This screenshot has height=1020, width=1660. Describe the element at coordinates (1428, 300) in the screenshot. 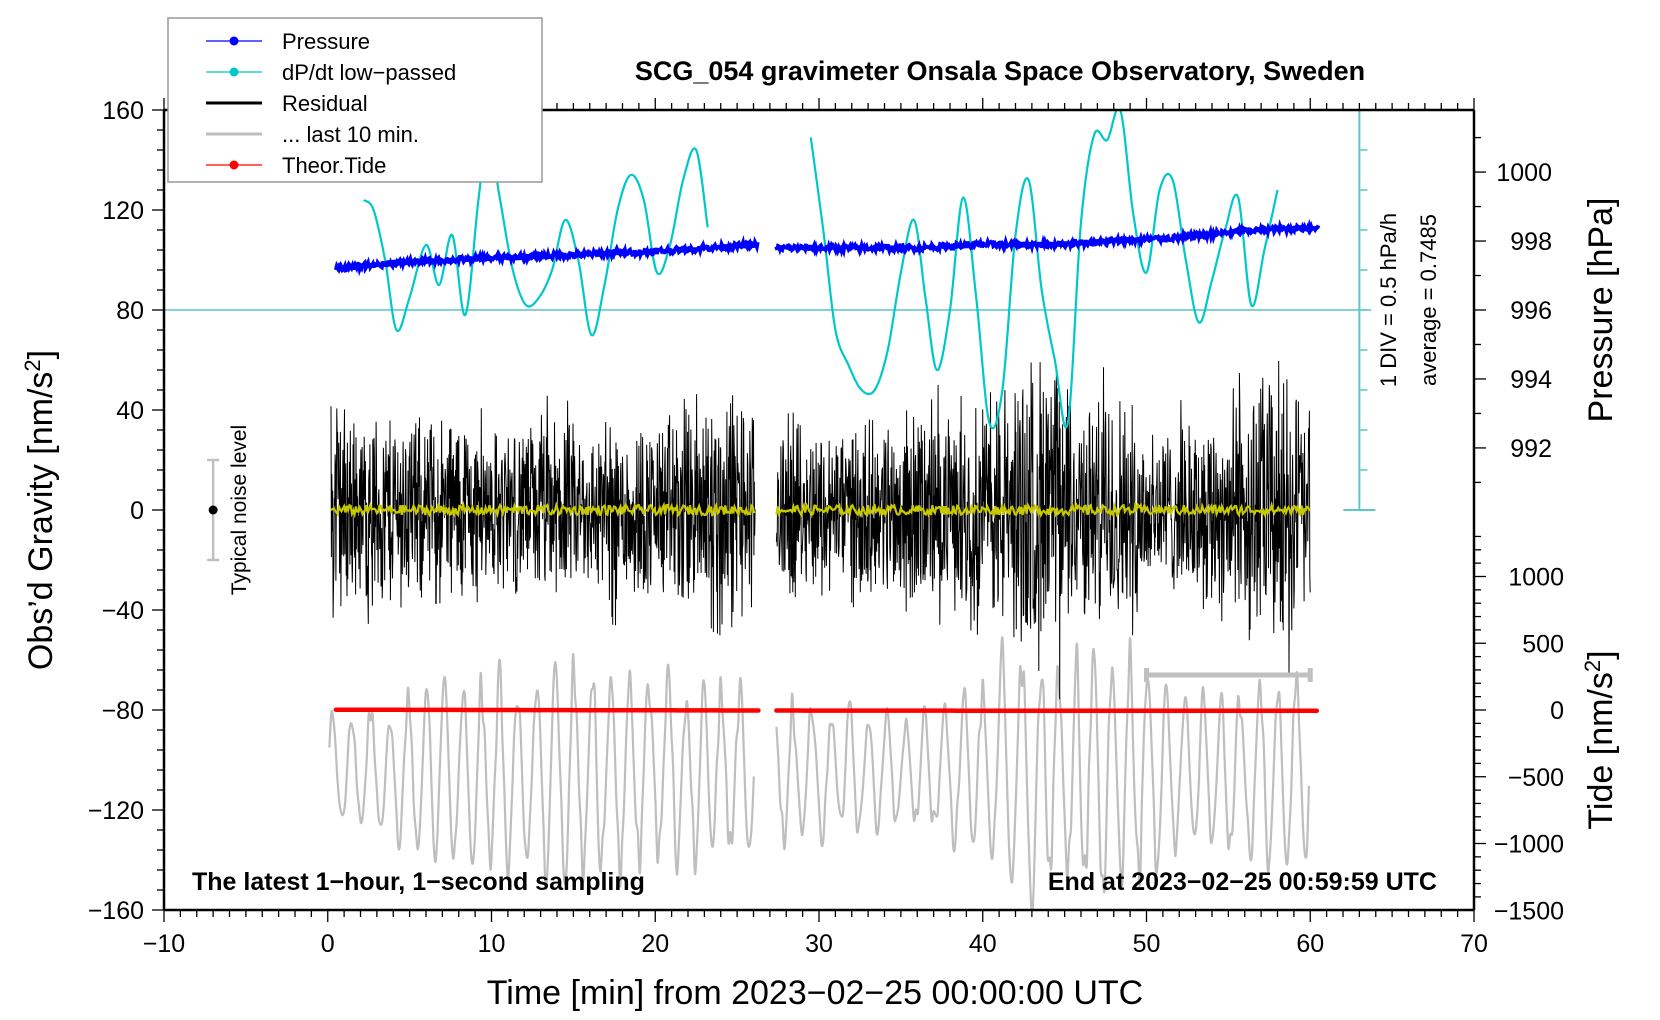

I see `dpdt-average-label: average = 0.7485` at that location.